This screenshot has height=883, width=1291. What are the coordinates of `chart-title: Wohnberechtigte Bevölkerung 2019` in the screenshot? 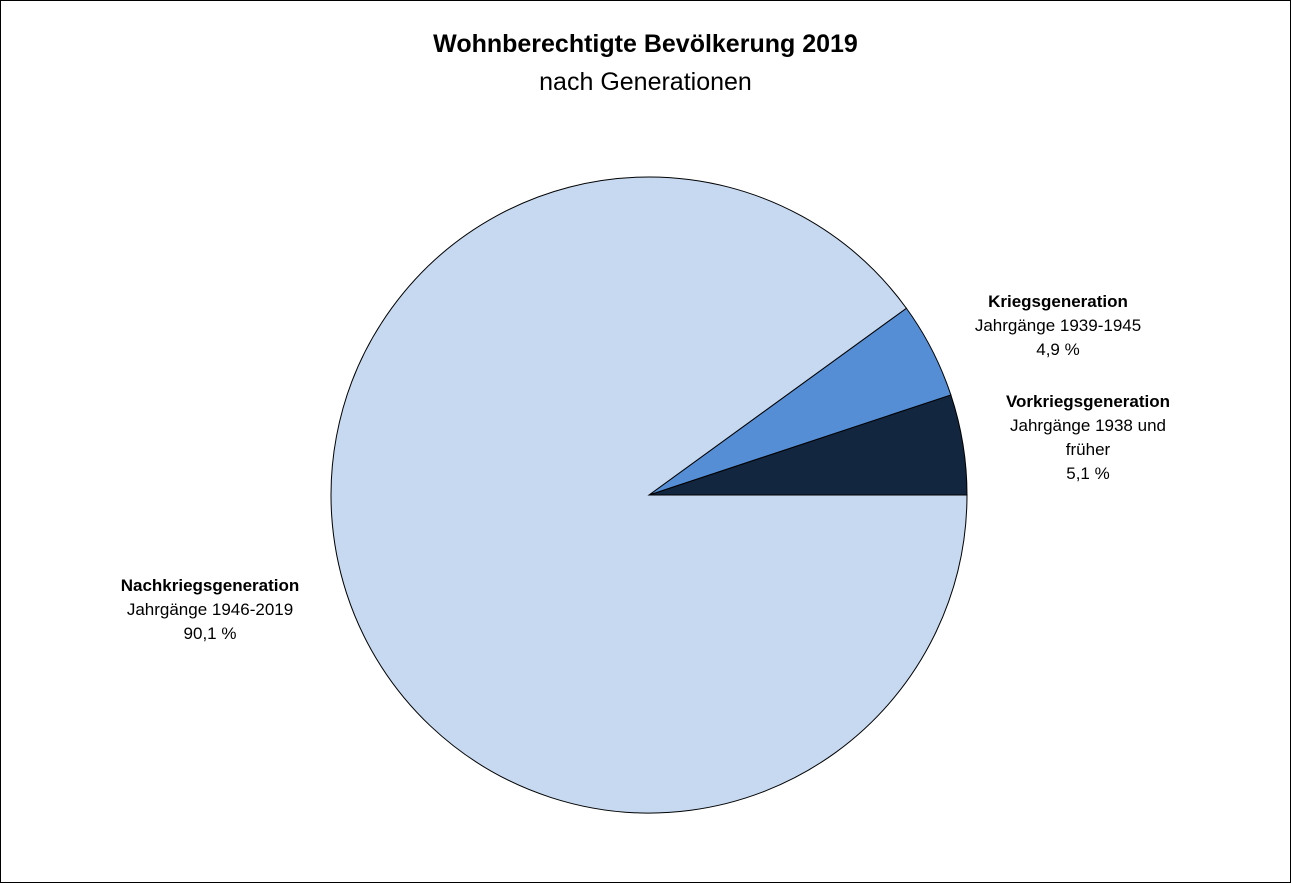 It's located at (645, 44).